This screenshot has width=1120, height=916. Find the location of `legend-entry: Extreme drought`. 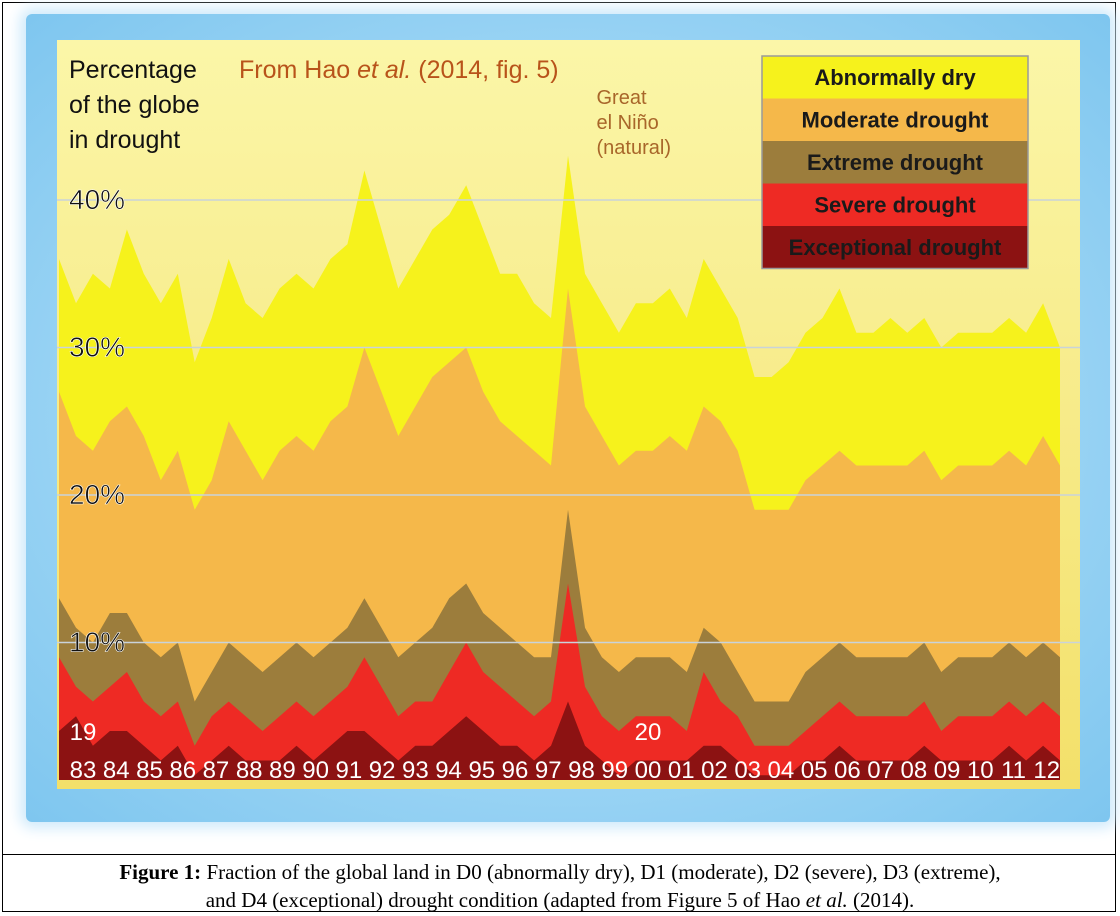

legend-entry: Extreme drought is located at coordinates (895, 162).